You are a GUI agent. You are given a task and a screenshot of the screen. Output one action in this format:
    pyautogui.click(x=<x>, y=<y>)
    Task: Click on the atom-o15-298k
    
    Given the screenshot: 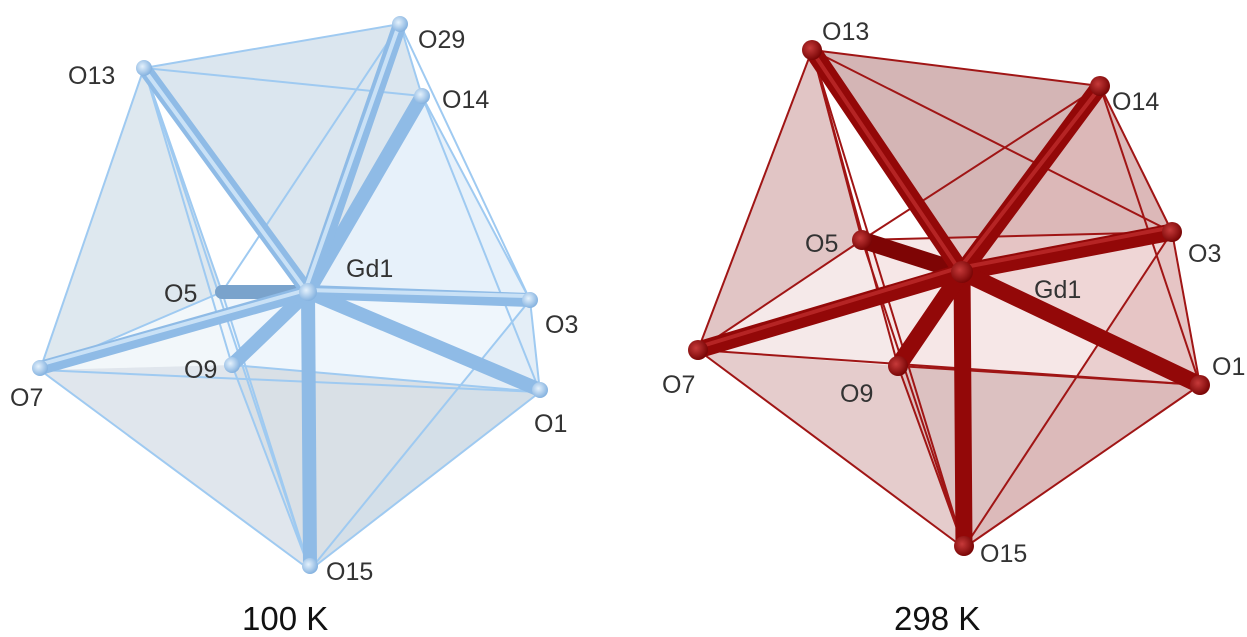 What is the action you would take?
    pyautogui.click(x=964, y=546)
    